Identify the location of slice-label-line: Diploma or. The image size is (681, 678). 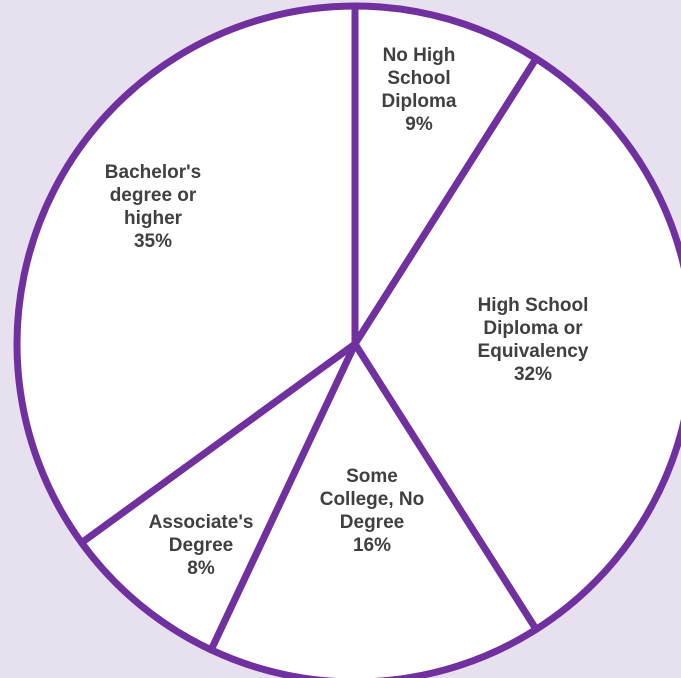
(533, 328).